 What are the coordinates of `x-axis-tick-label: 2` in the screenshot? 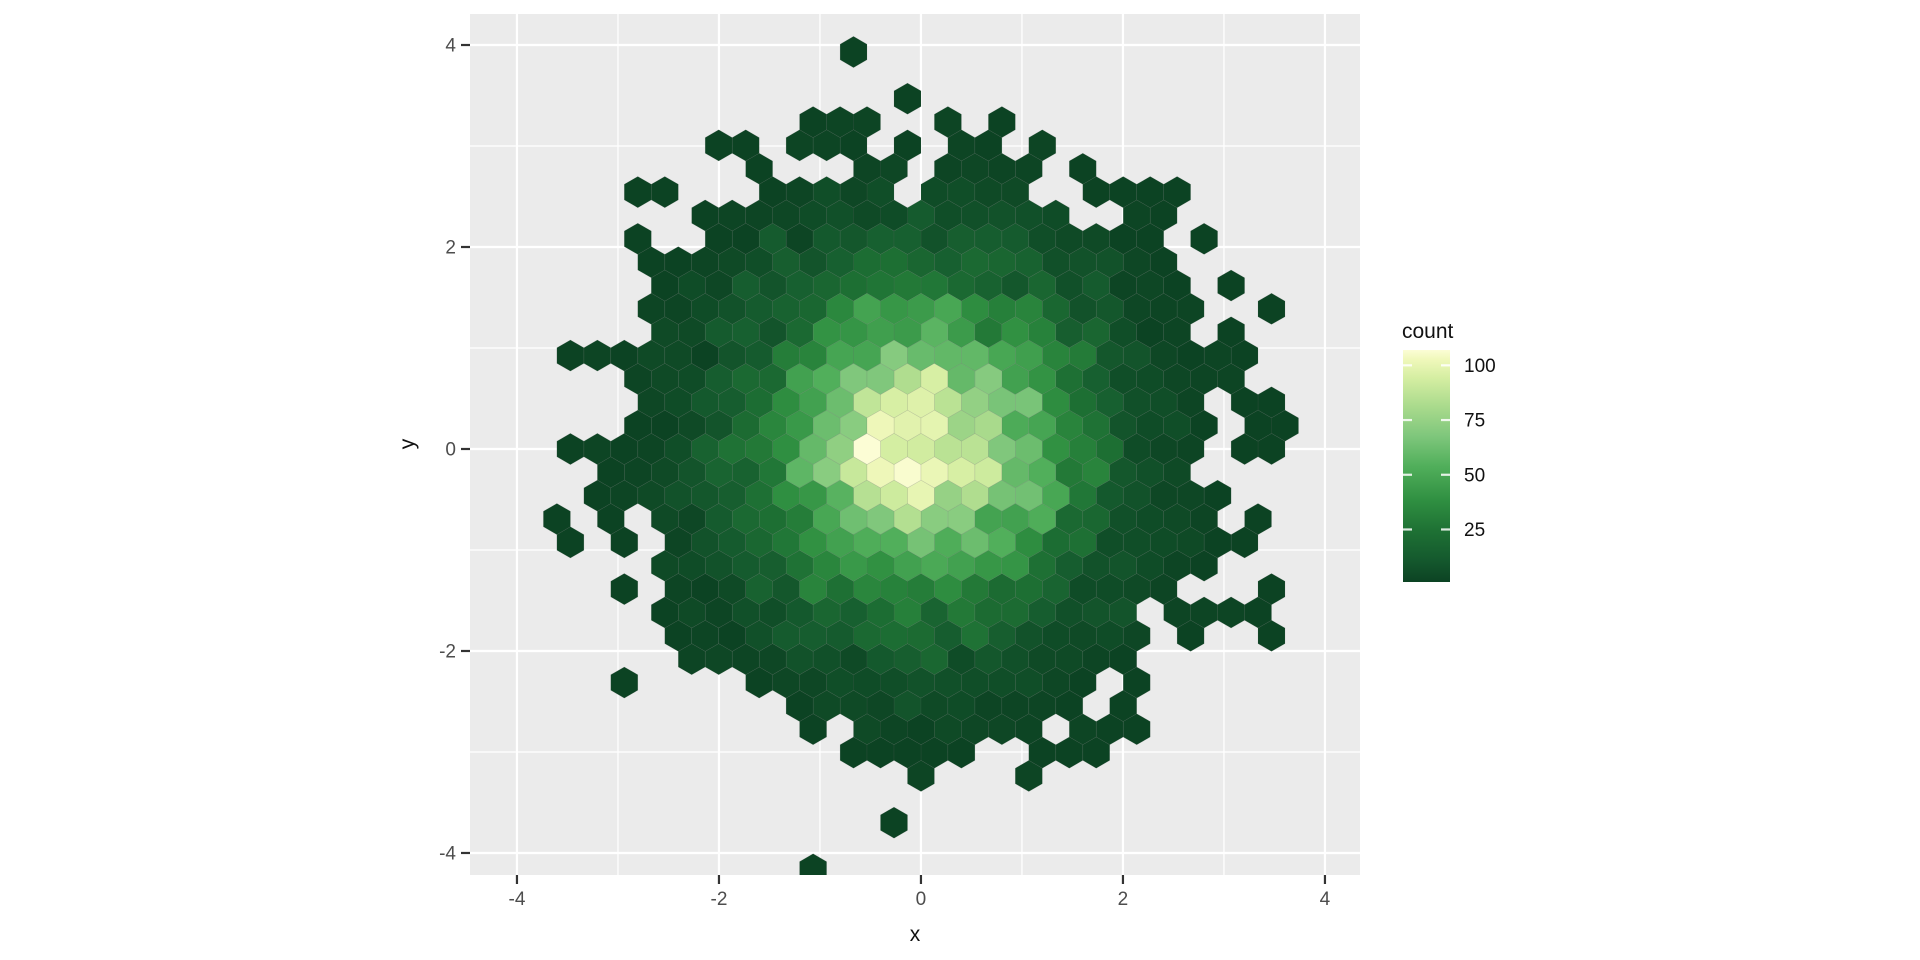 It's located at (1123, 899).